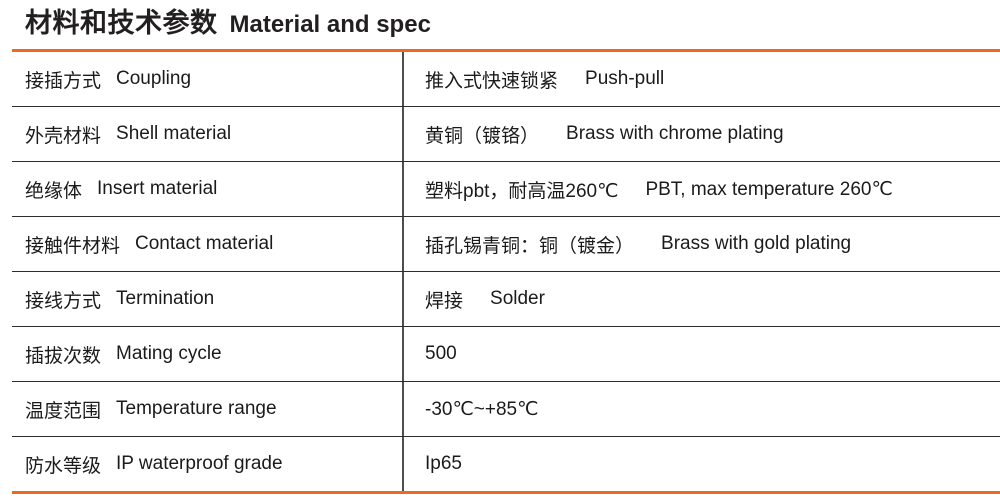 Image resolution: width=1000 pixels, height=503 pixels. Describe the element at coordinates (702, 79) in the screenshot. I see `spec-value-cell: 推入式快速锁紧 Push-pull` at that location.